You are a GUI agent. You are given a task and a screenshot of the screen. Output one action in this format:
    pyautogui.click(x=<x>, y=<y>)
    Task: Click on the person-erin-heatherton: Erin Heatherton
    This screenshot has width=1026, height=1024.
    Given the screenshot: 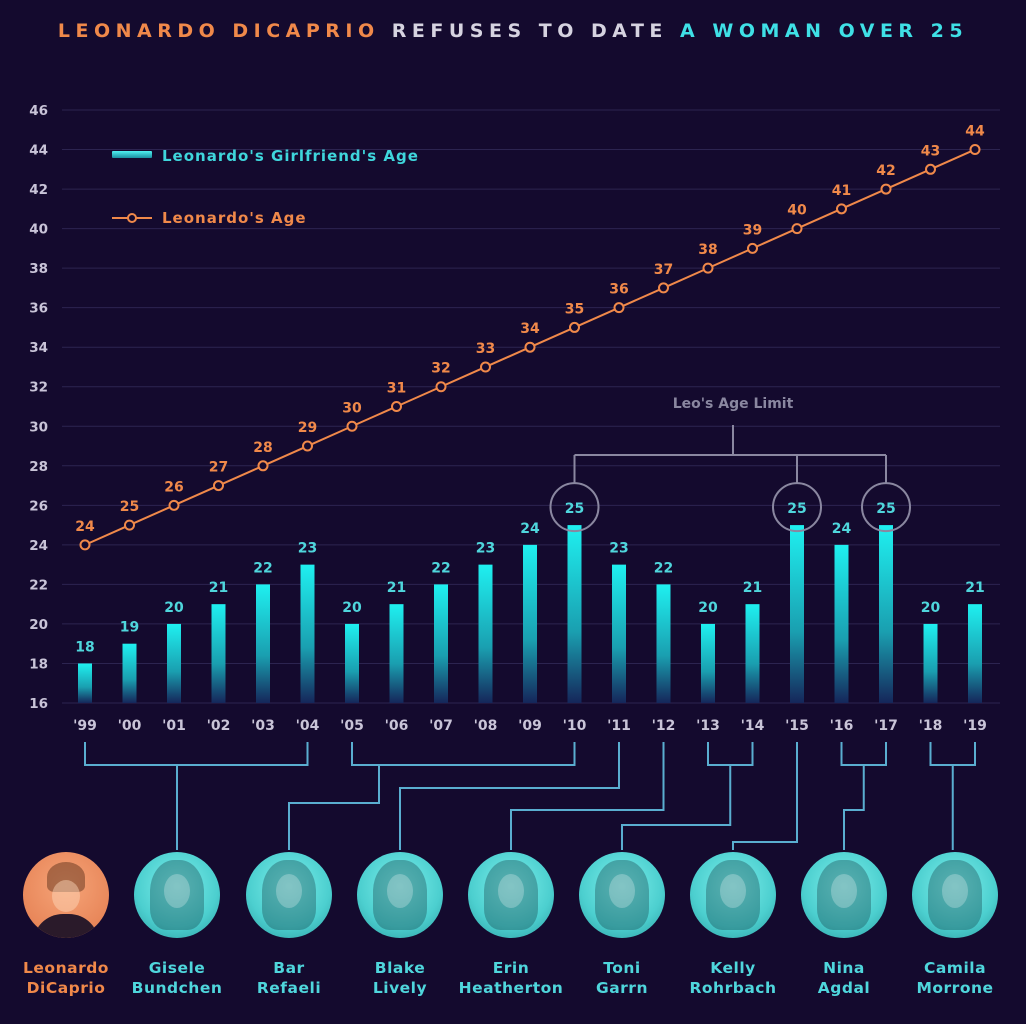 What is the action you would take?
    pyautogui.click(x=511, y=925)
    